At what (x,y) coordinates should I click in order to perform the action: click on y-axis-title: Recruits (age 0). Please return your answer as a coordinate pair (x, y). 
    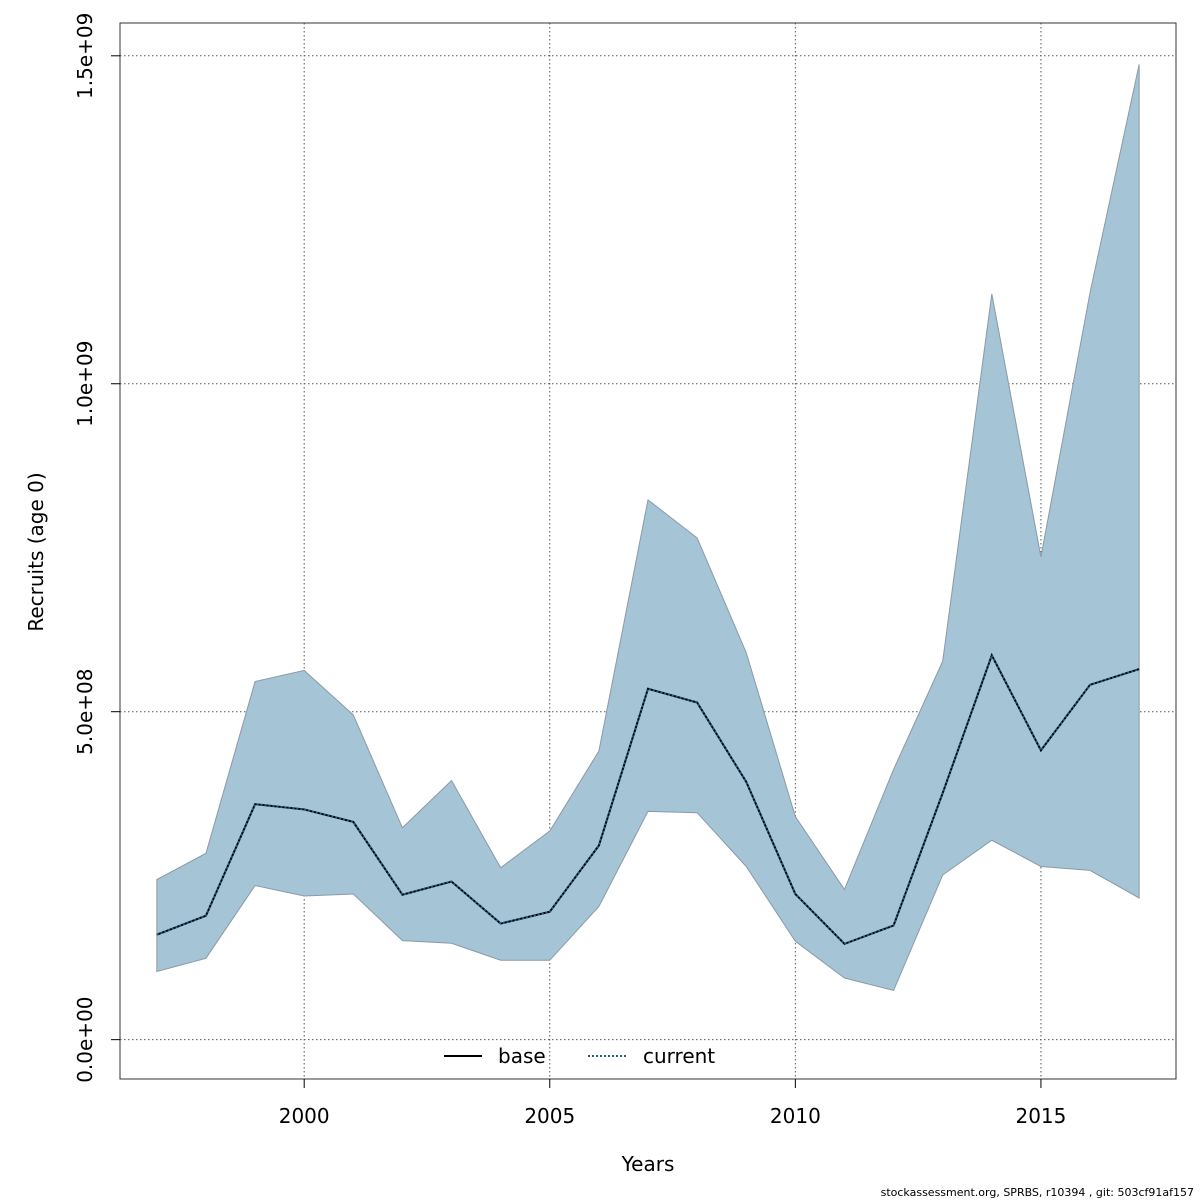
    Looking at the image, I should click on (36, 551).